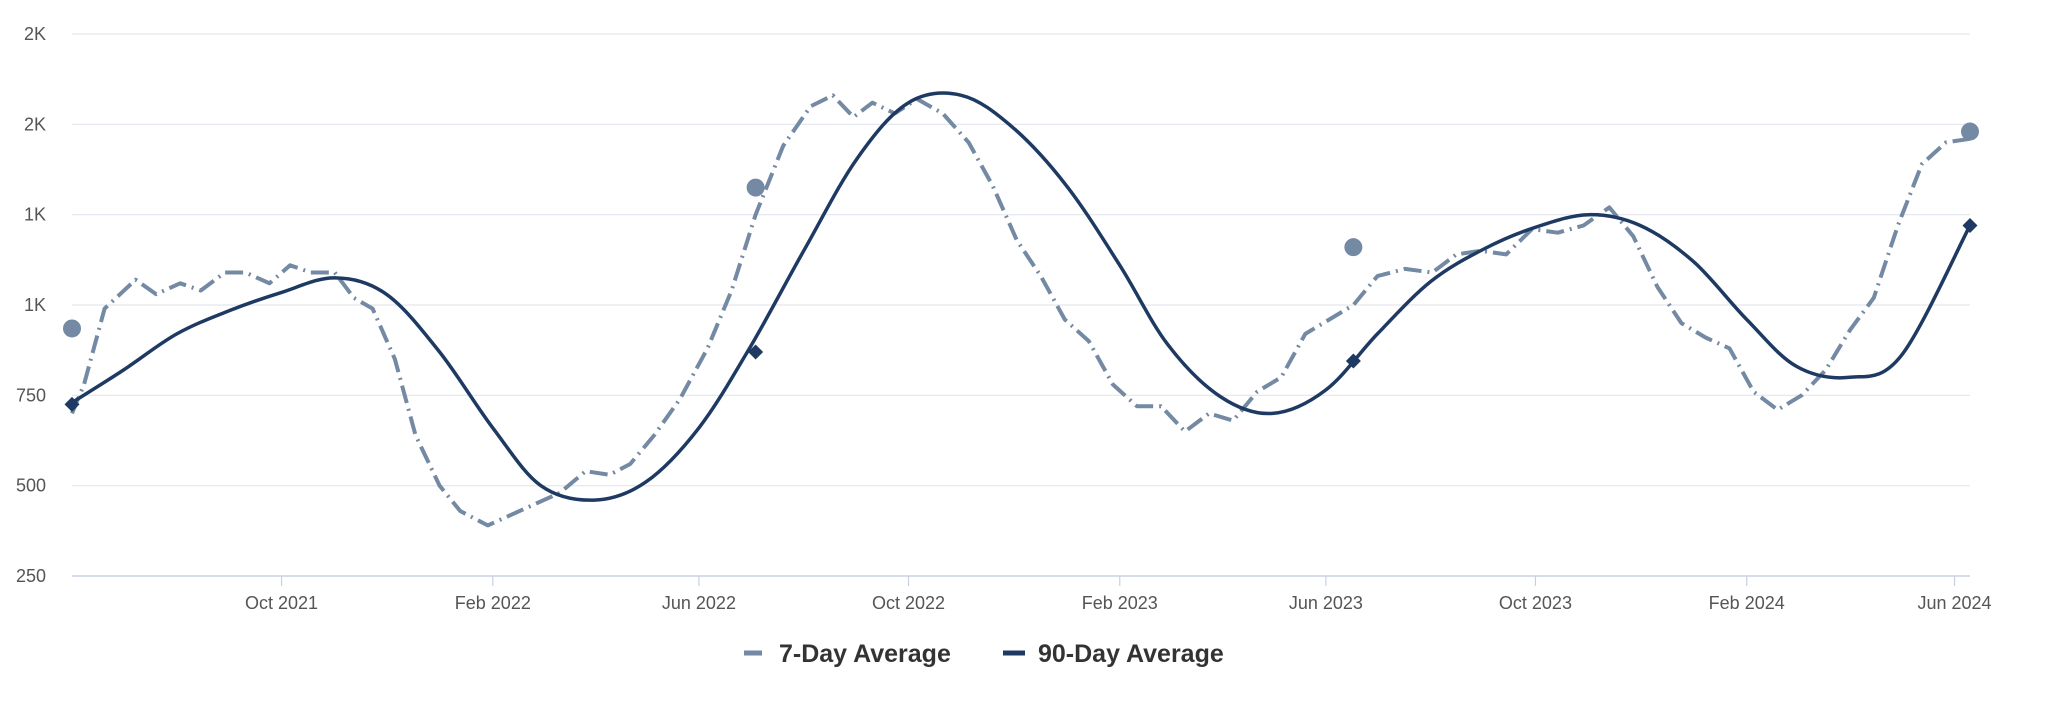 This screenshot has width=2048, height=713. I want to click on x-tick-label: Jun 2024, so click(1955, 603).